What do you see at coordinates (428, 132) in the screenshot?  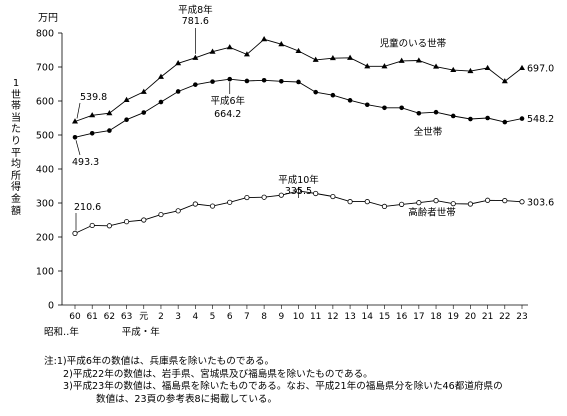 I see `series-name-label: 全世帯` at bounding box center [428, 132].